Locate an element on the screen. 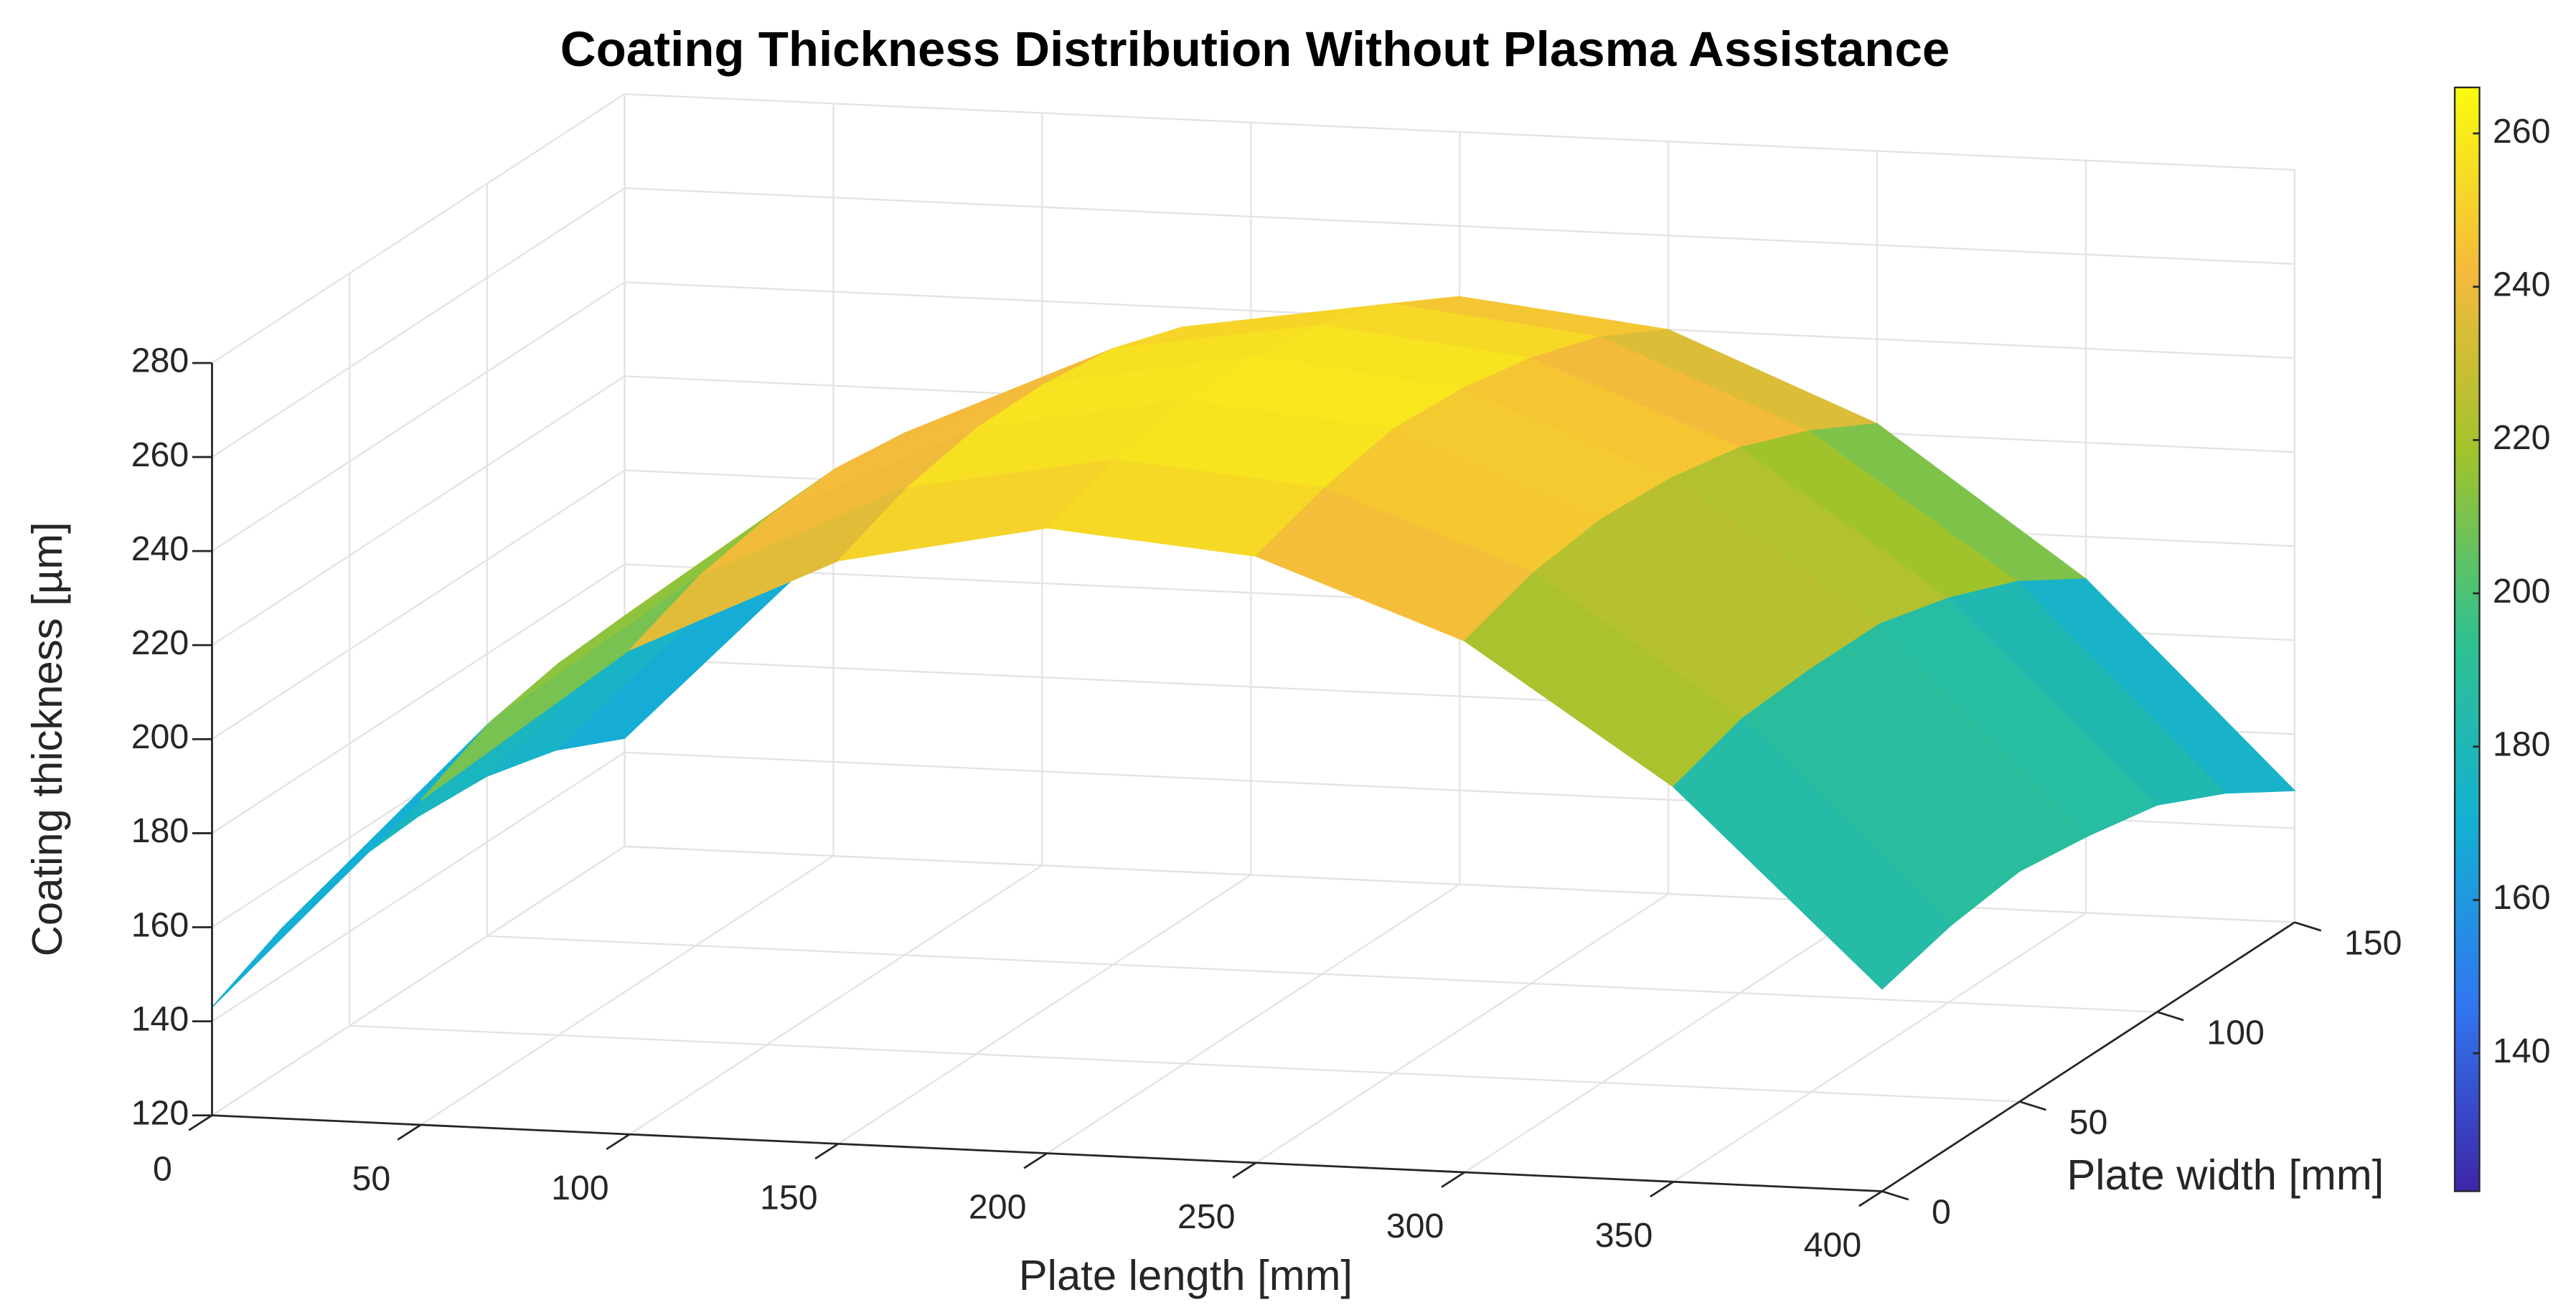 This screenshot has width=2576, height=1315. z-tick-label: 160 is located at coordinates (160, 924).